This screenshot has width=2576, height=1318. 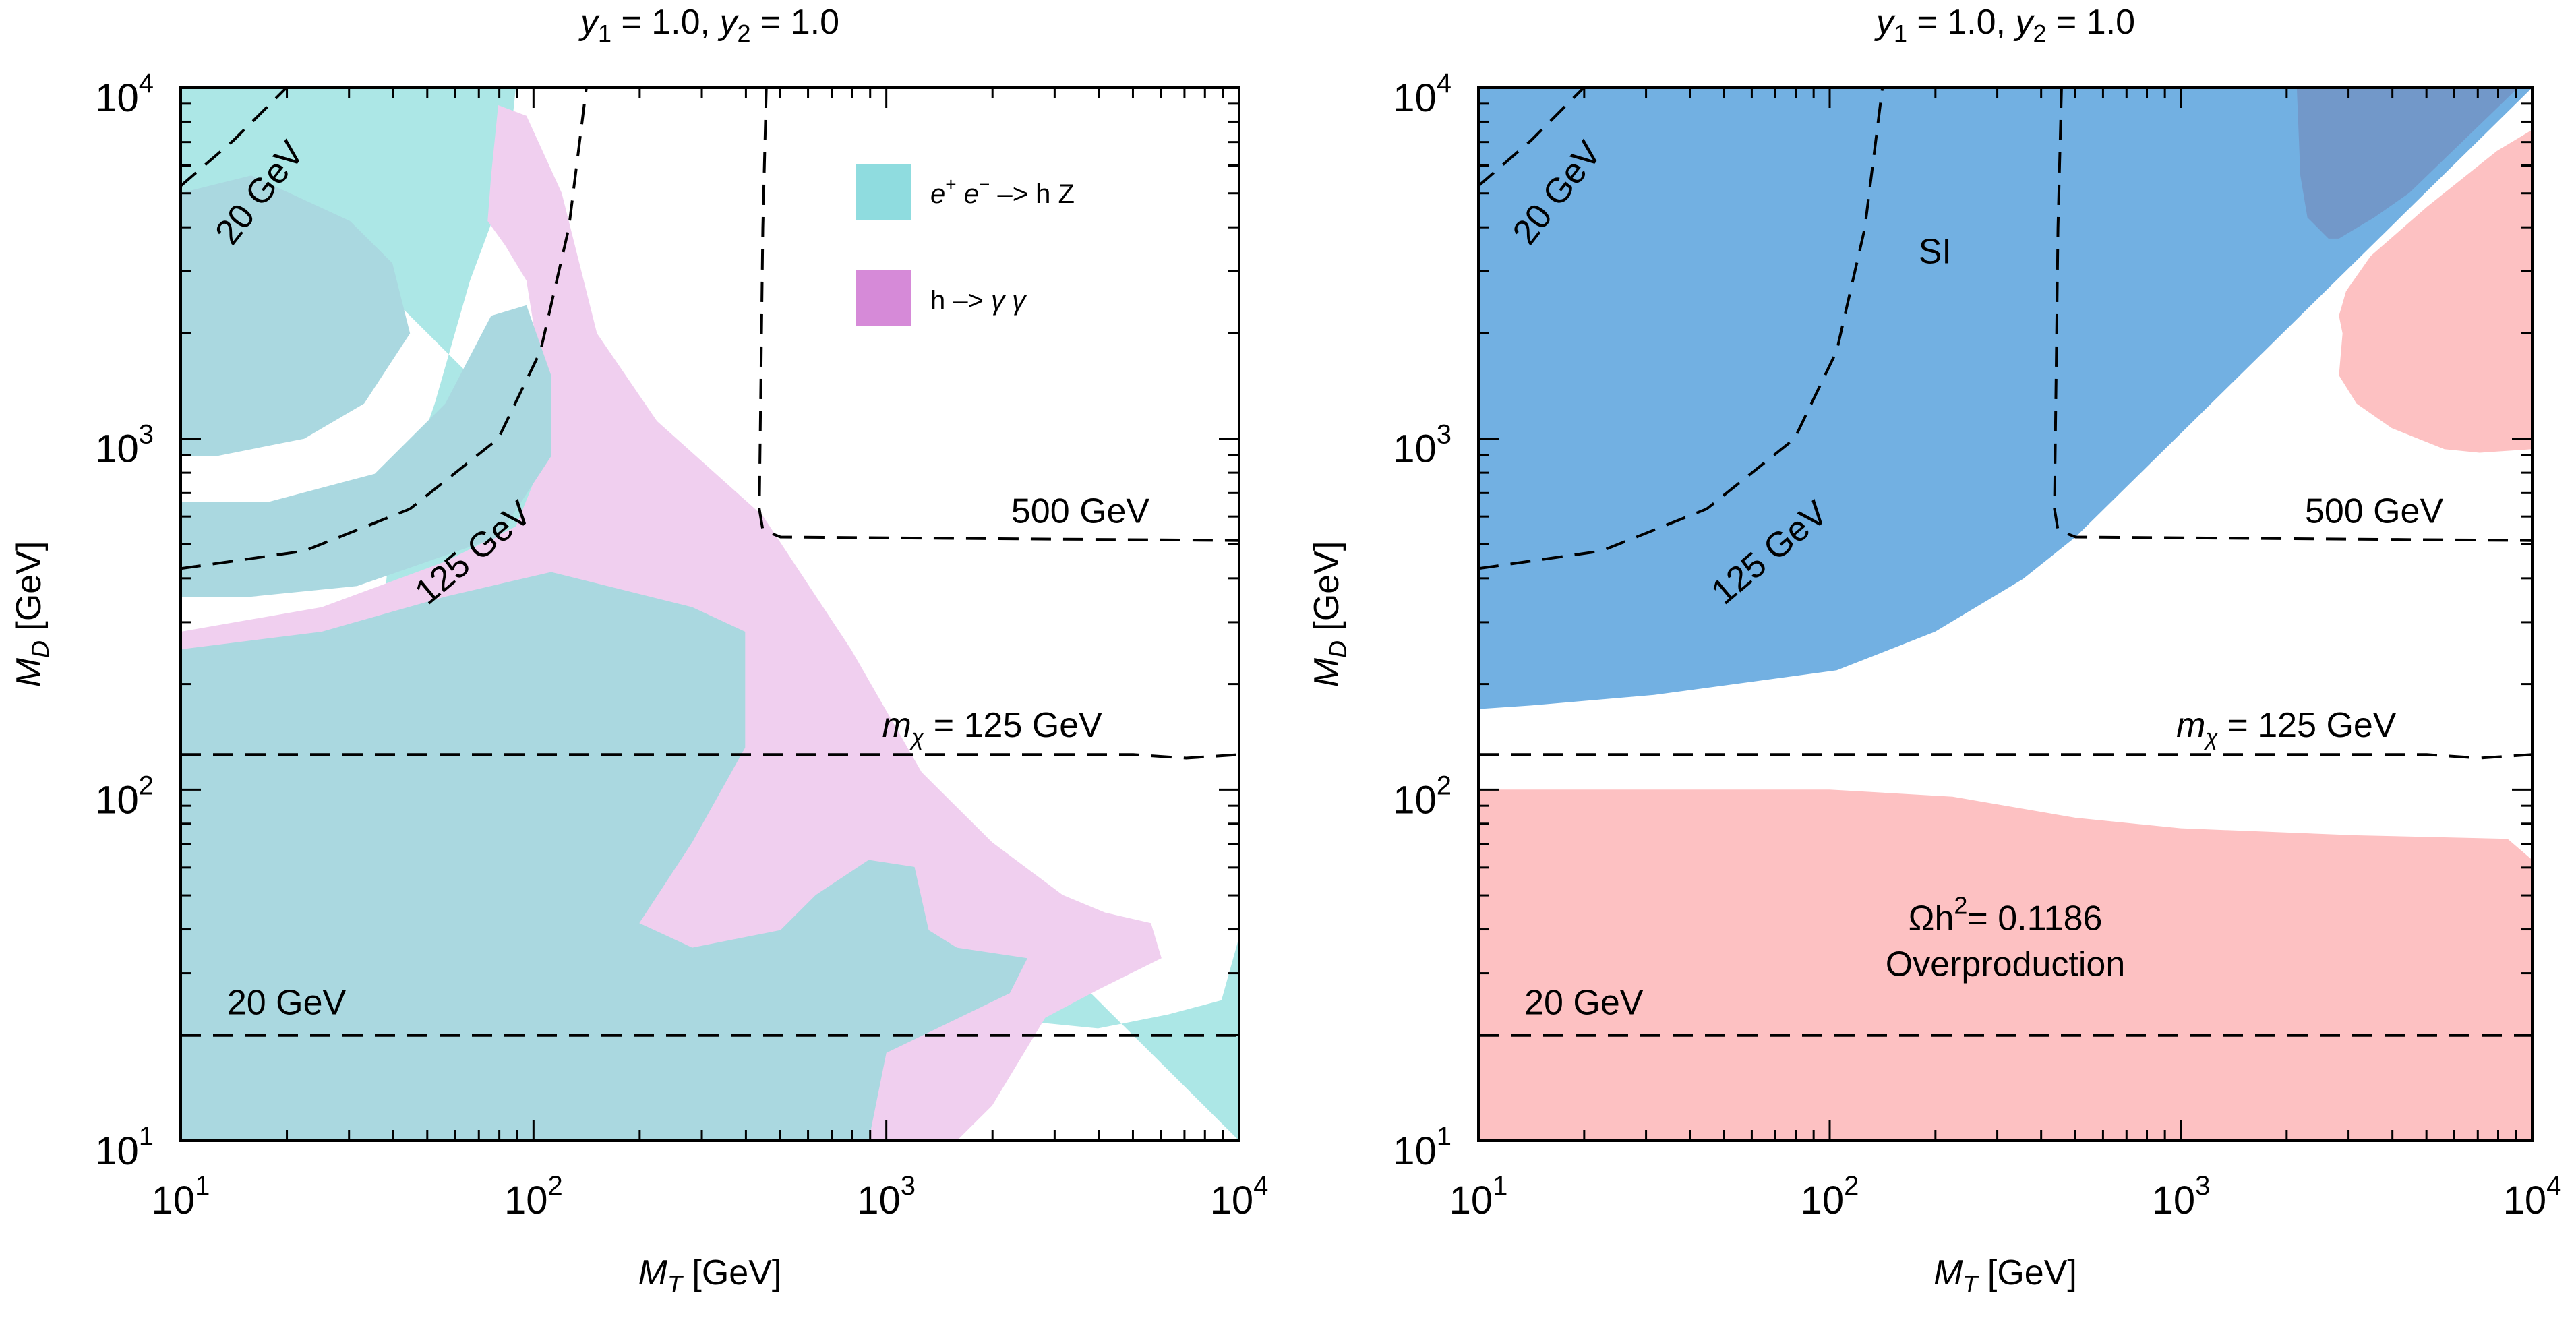 What do you see at coordinates (1009, 301) in the screenshot?
I see `text-part: γ γ` at bounding box center [1009, 301].